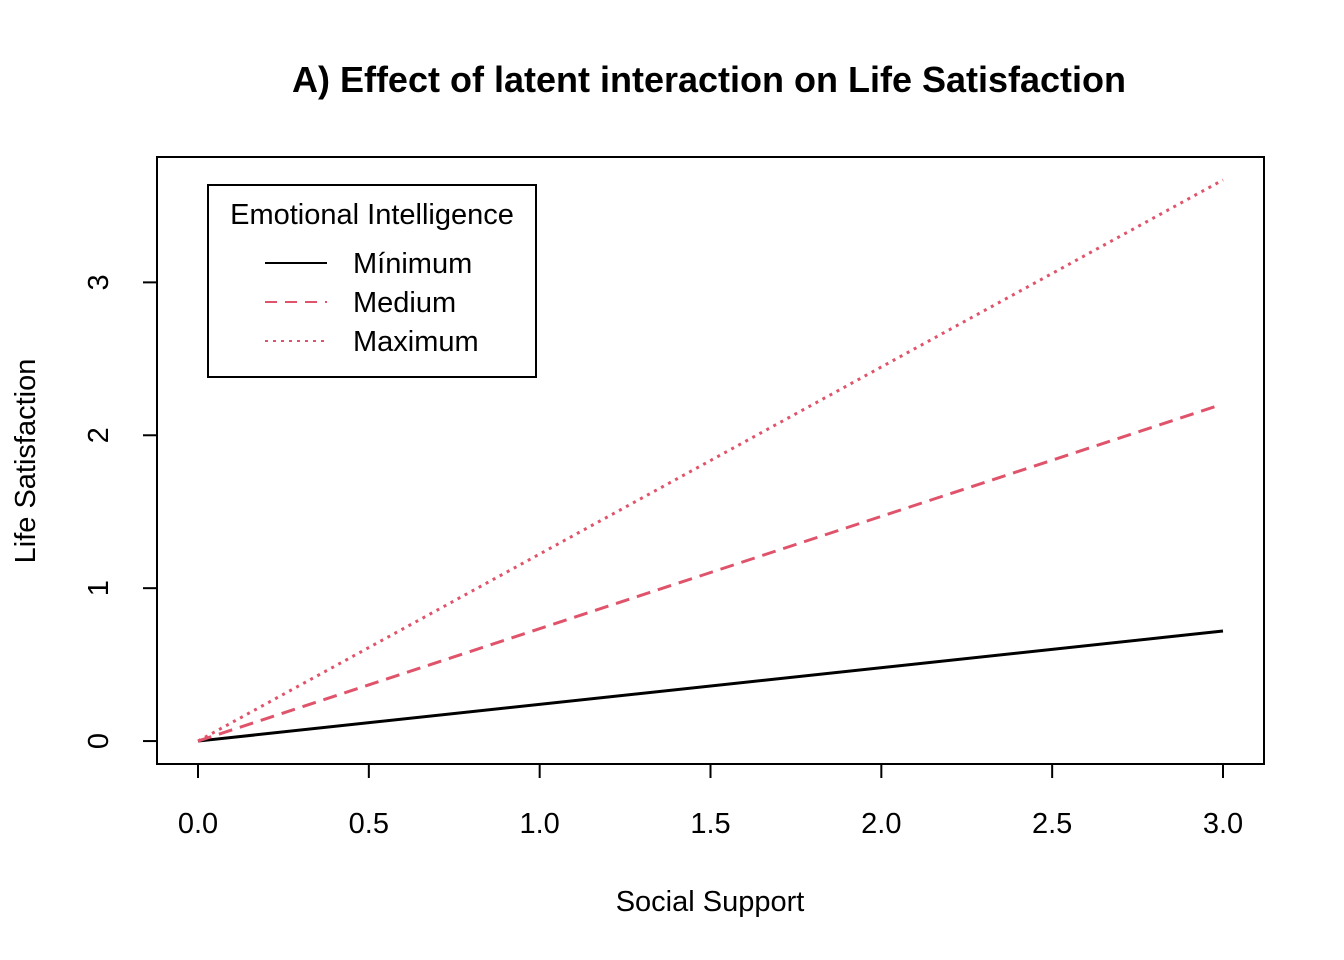  I want to click on x-tick-label: 3.0, so click(1223, 824).